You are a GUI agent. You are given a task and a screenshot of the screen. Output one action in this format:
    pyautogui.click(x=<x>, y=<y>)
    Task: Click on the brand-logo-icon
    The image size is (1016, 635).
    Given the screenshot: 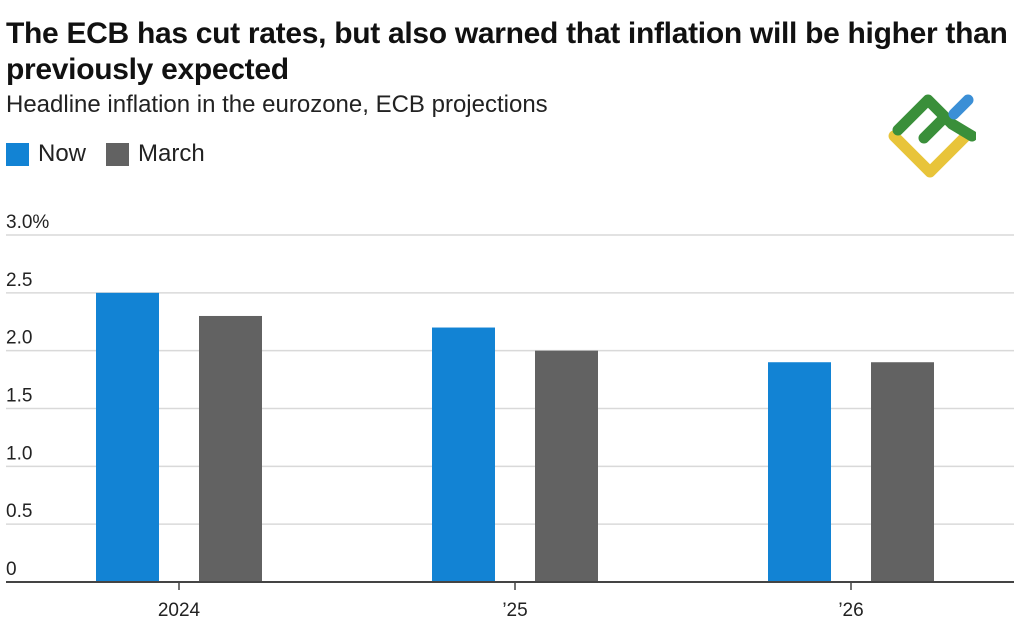 What is the action you would take?
    pyautogui.click(x=932, y=136)
    